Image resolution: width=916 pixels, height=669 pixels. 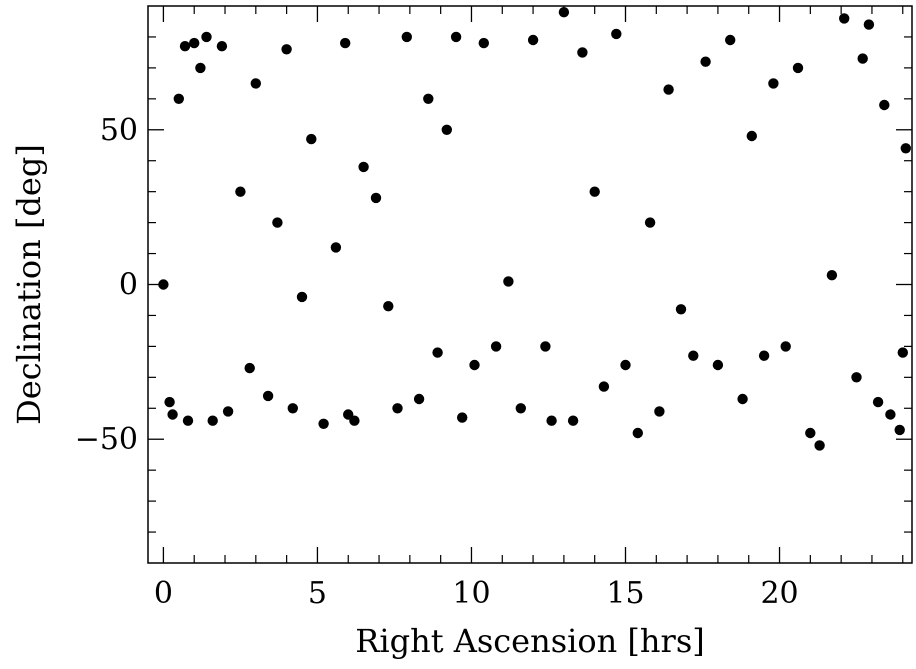 I want to click on y-tick-label: 0, so click(x=128, y=285).